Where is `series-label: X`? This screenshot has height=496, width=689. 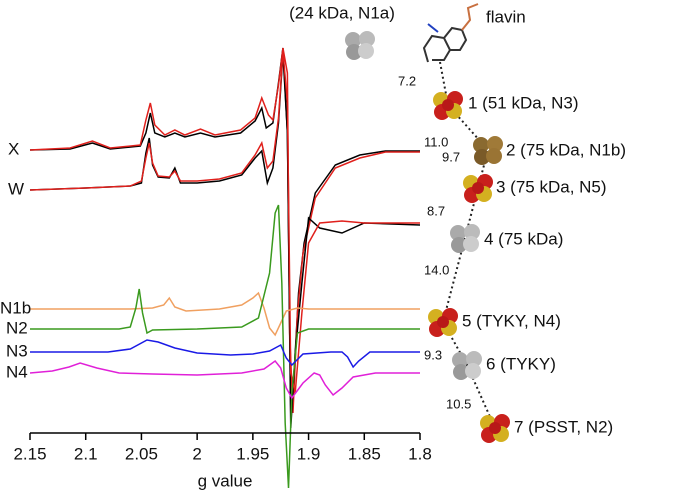 series-label: X is located at coordinates (13, 148).